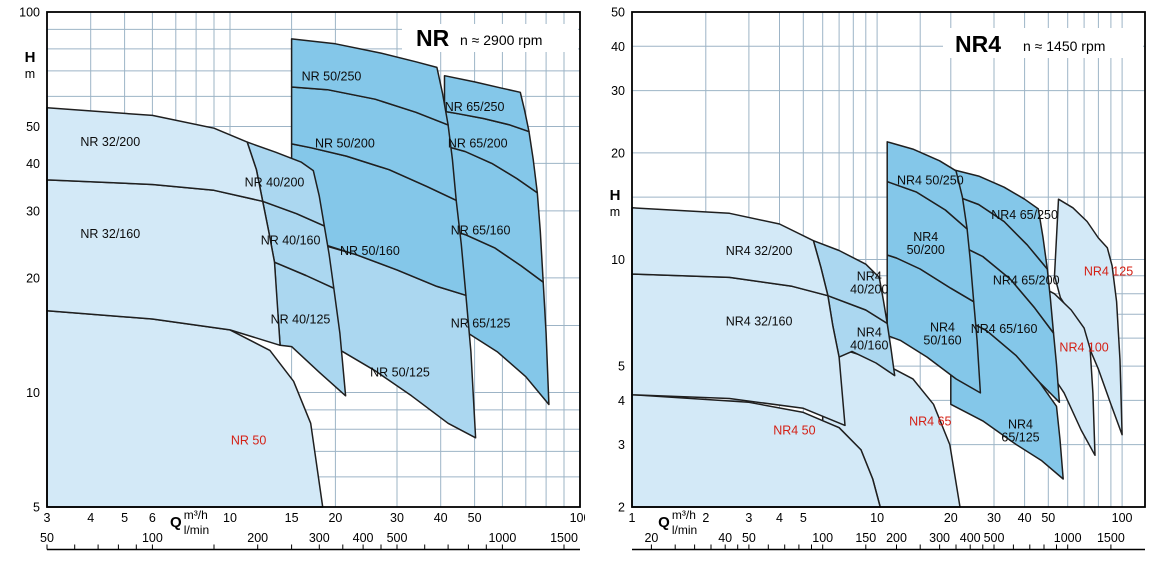 This screenshot has height=564, width=1157. What do you see at coordinates (749, 538) in the screenshot?
I see `x-tick-label-lmin: 50` at bounding box center [749, 538].